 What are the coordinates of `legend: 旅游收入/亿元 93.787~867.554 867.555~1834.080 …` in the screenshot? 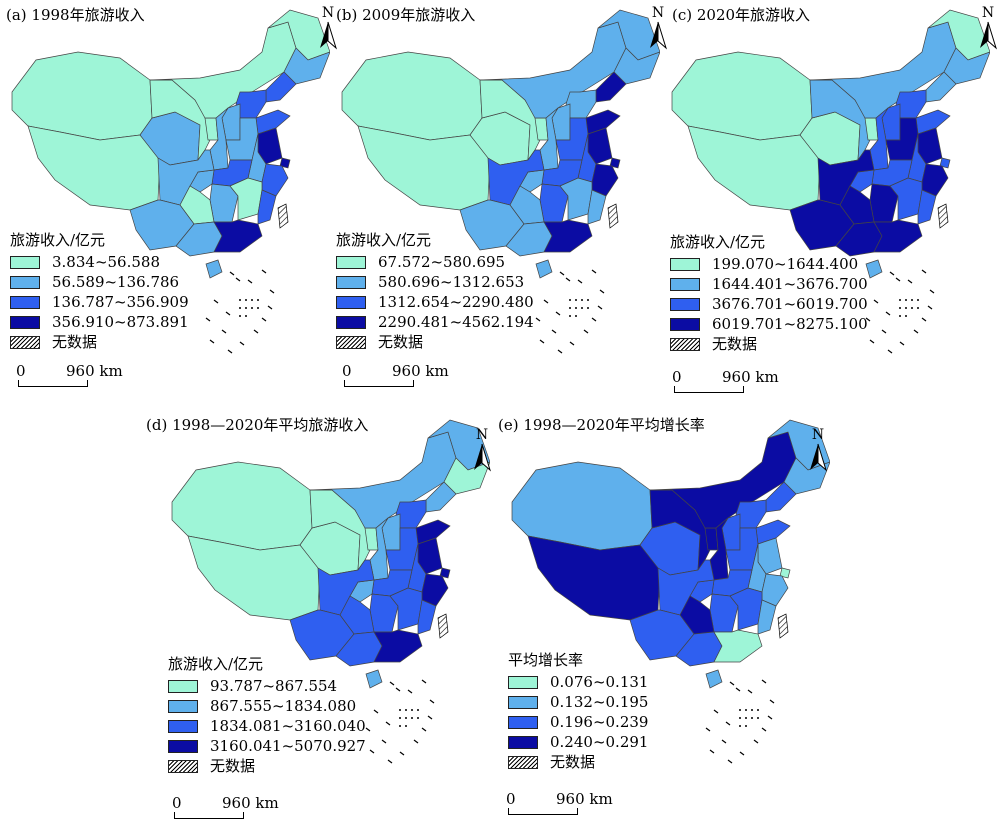 It's located at (267, 715).